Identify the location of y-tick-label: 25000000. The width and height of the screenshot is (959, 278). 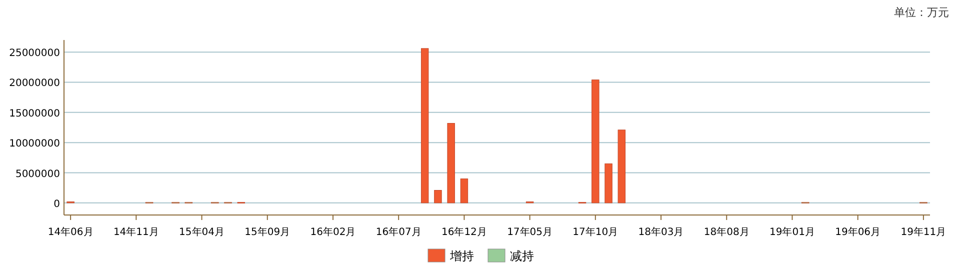
(34, 54).